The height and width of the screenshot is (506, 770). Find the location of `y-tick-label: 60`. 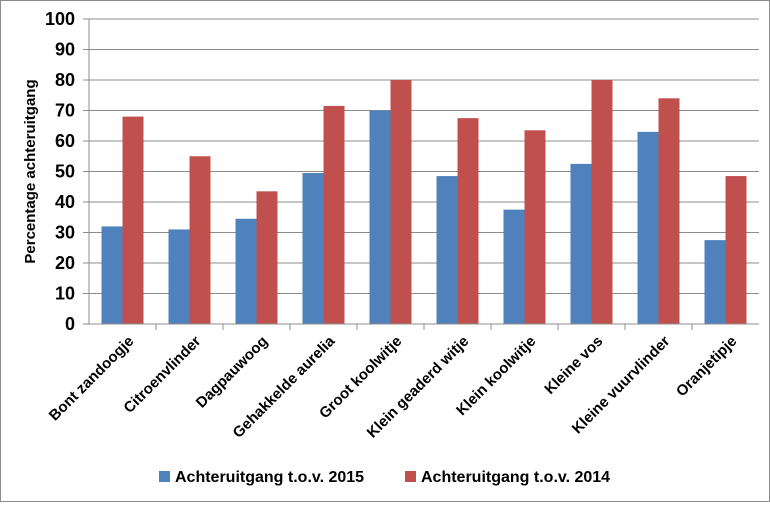

y-tick-label: 60 is located at coordinates (65, 141).